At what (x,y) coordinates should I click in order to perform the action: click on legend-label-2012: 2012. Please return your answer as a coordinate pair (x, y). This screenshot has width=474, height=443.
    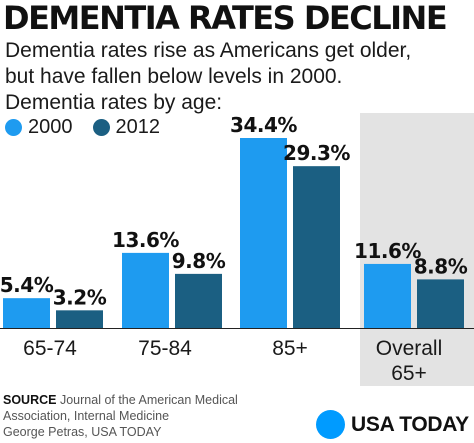
    Looking at the image, I should click on (138, 127).